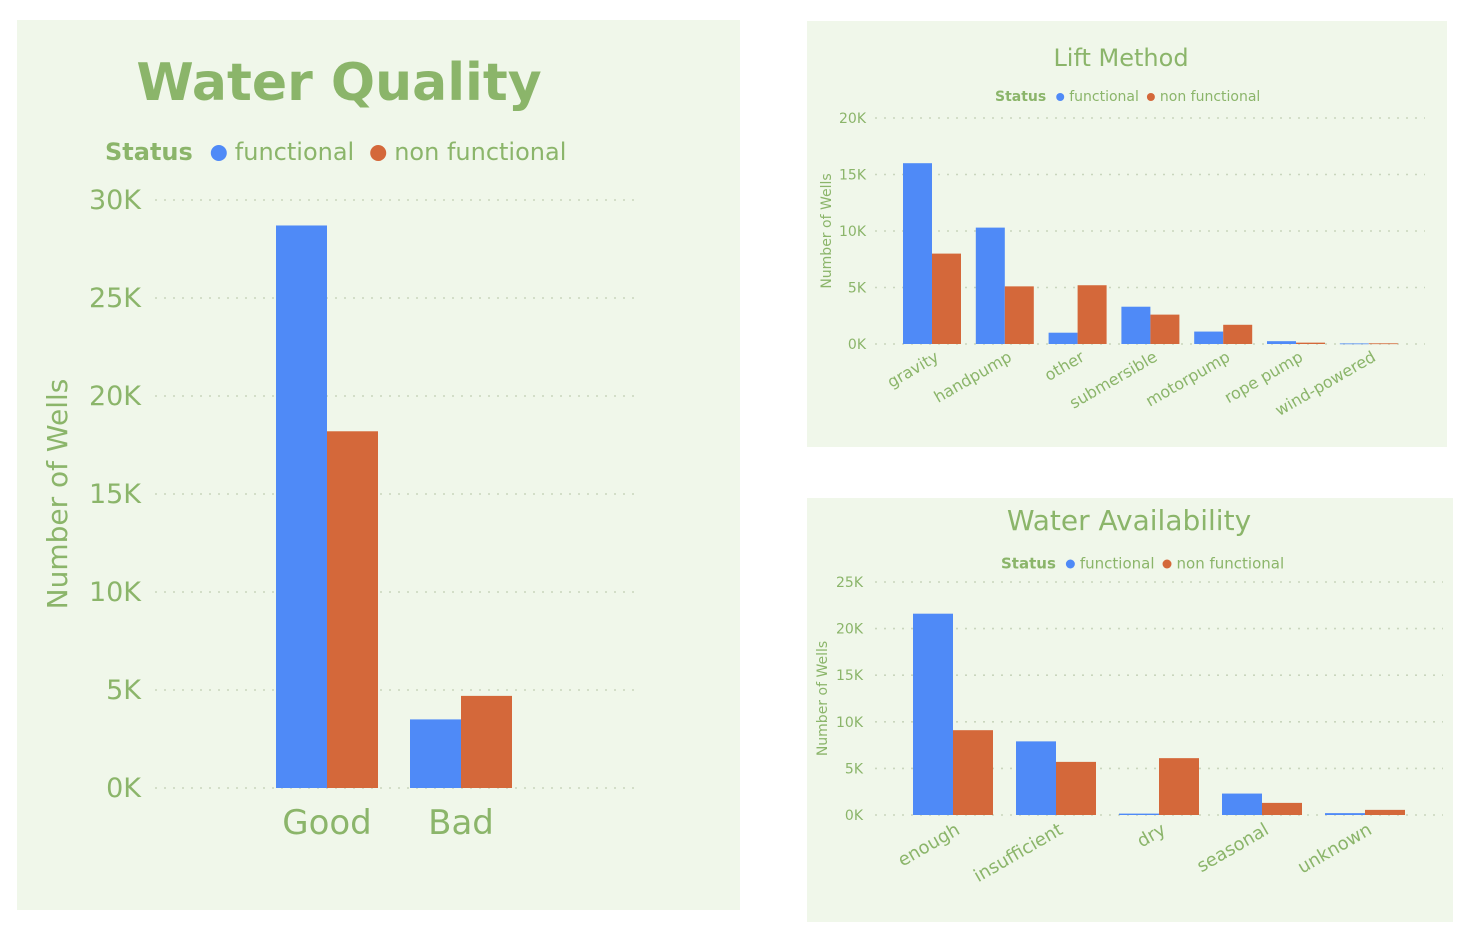 Image resolution: width=1483 pixels, height=942 pixels. What do you see at coordinates (1063, 338) in the screenshot?
I see `bar-functional-other` at bounding box center [1063, 338].